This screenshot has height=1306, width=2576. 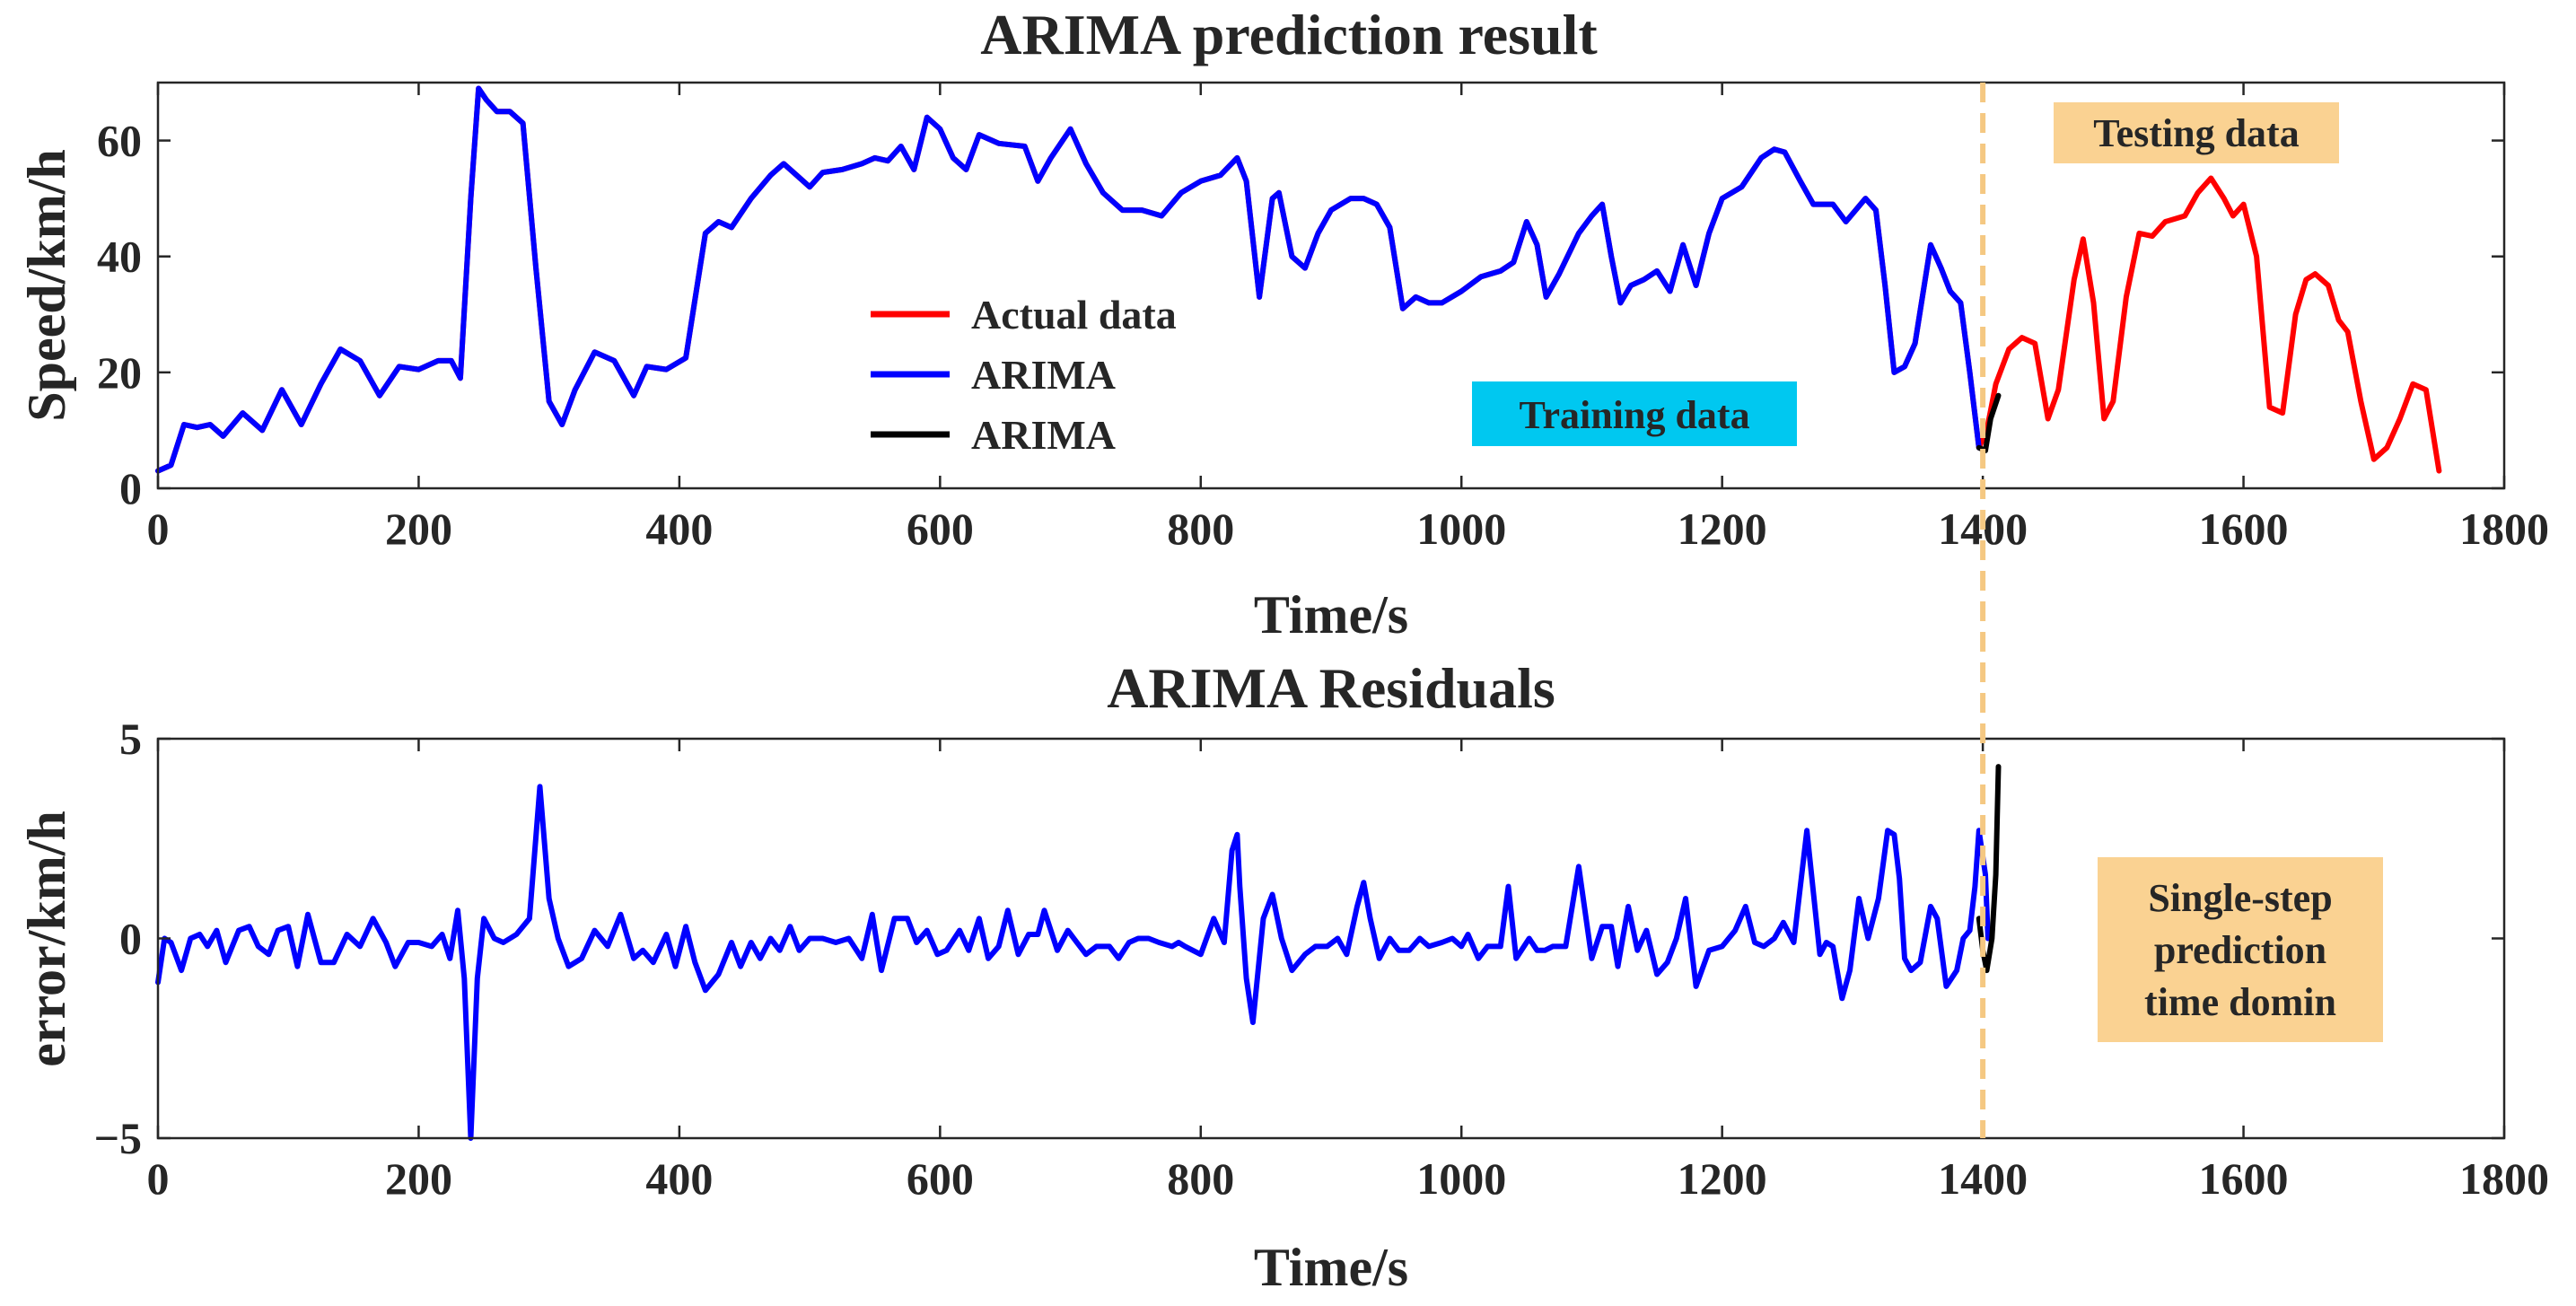 I want to click on prediction-domain-label-line: prediction, so click(x=2240, y=950).